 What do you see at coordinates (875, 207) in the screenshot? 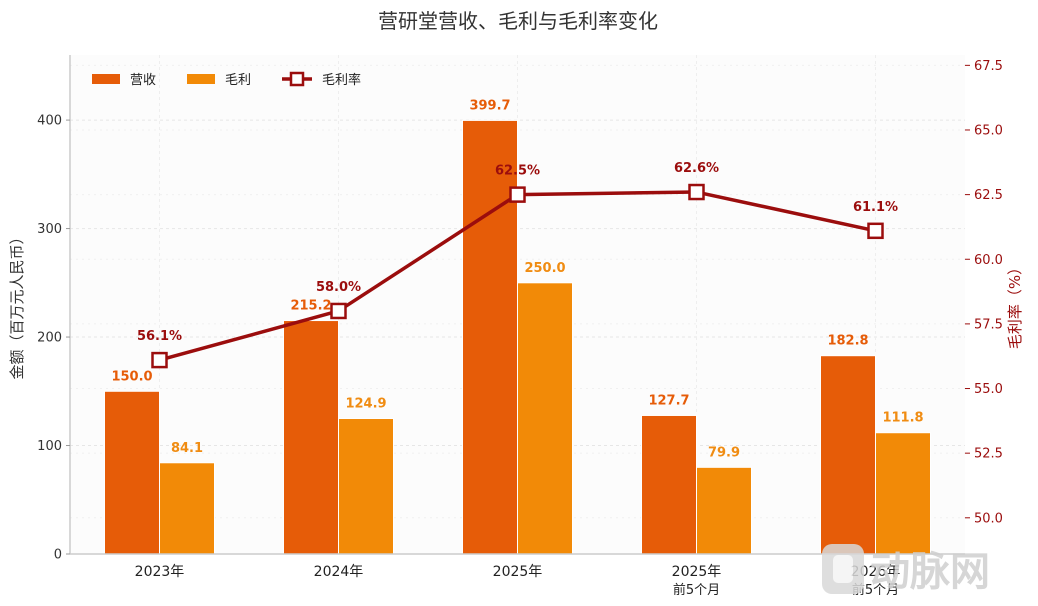
I see `gross-margin-data-label: 61.1%` at bounding box center [875, 207].